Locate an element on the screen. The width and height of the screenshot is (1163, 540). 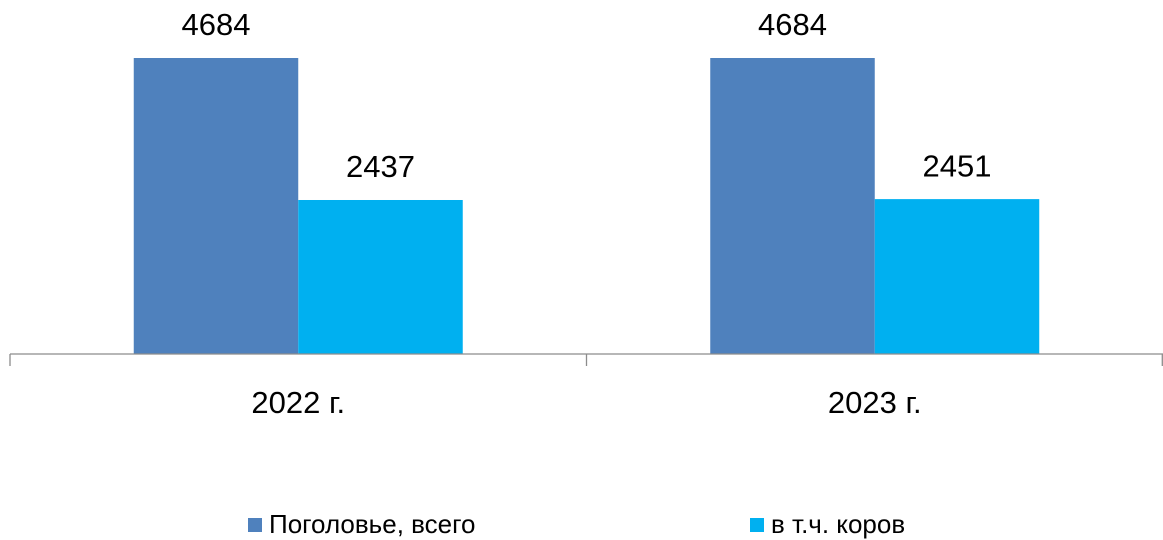
data-label: 2451 is located at coordinates (957, 165).